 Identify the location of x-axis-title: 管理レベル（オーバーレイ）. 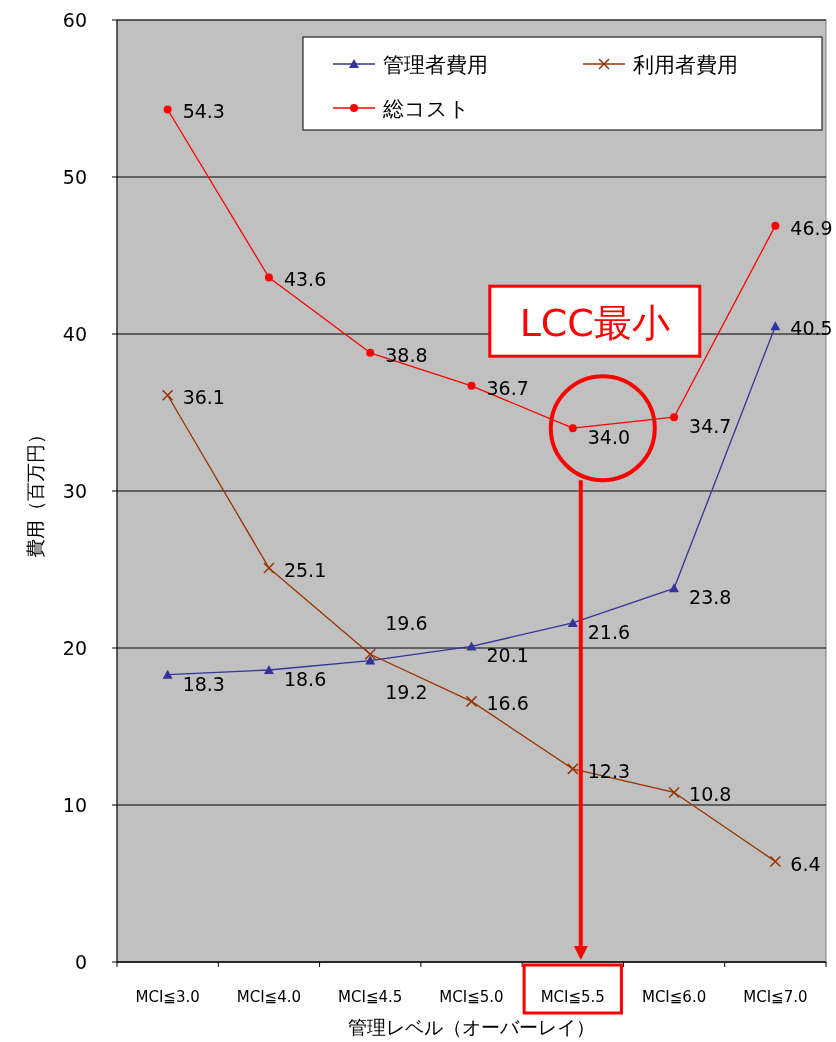
(471, 1027).